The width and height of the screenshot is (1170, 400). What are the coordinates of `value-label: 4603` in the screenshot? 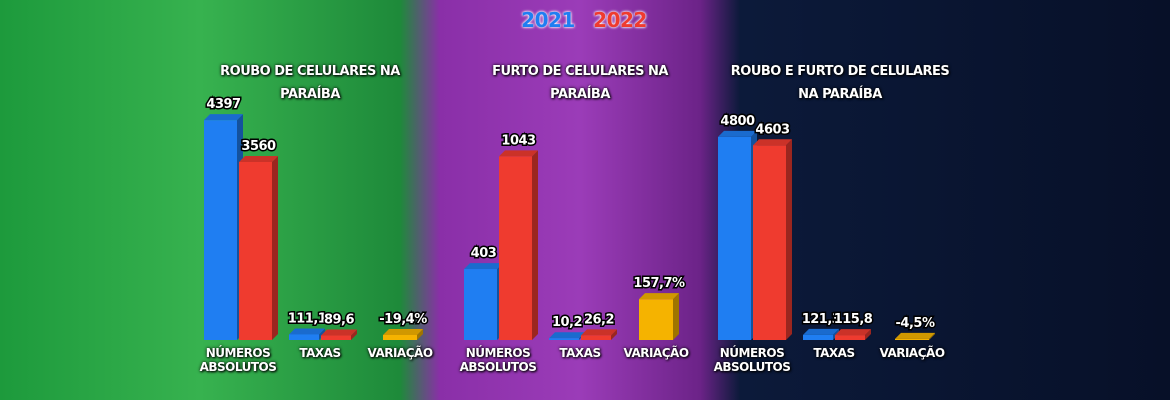 It's located at (772, 129).